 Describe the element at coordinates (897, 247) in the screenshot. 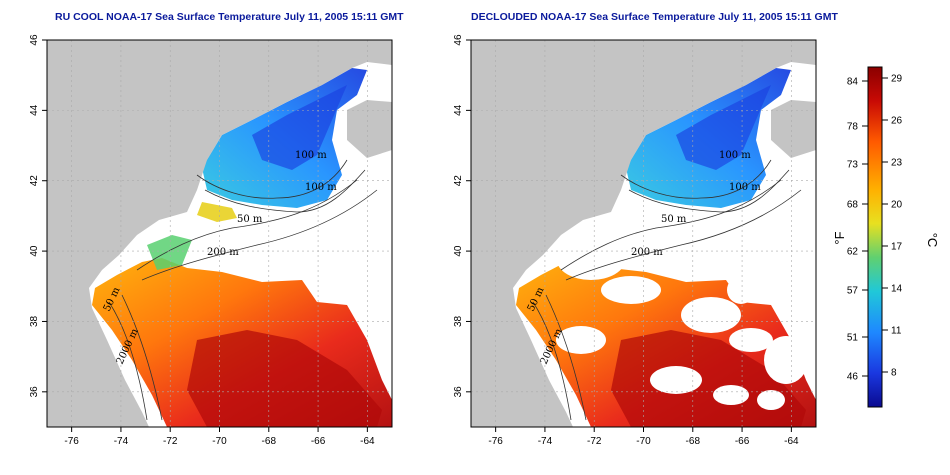

I see `celsius-tick-label: 17` at that location.